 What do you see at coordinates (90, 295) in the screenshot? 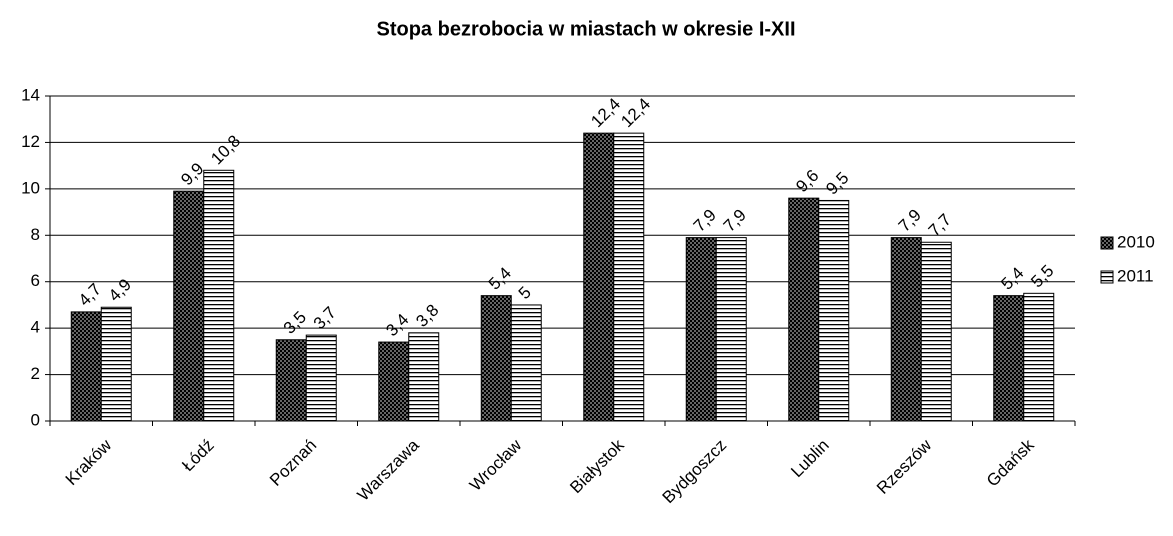
I see `data-label: 4,7` at bounding box center [90, 295].